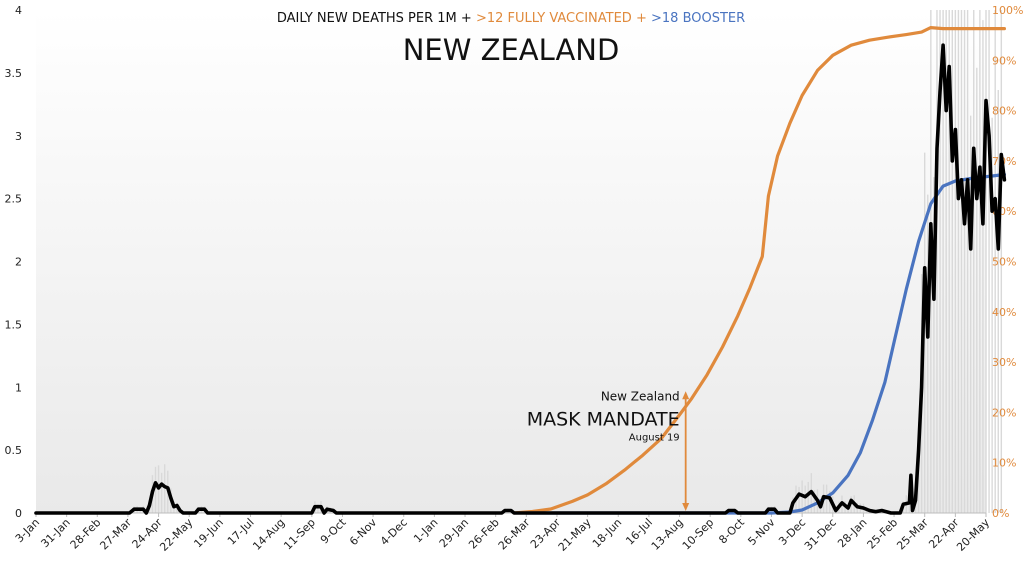 This screenshot has width=1024, height=565. What do you see at coordinates (698, 534) in the screenshot?
I see `x-tick-label: 10-Sep` at bounding box center [698, 534].